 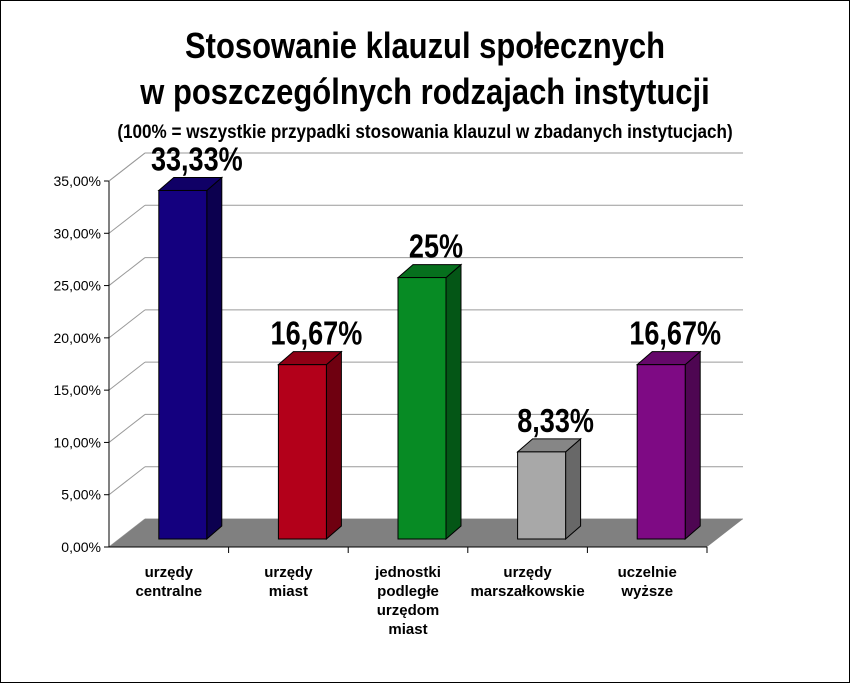 What do you see at coordinates (168, 591) in the screenshot?
I see `x-tick-label: centralne` at bounding box center [168, 591].